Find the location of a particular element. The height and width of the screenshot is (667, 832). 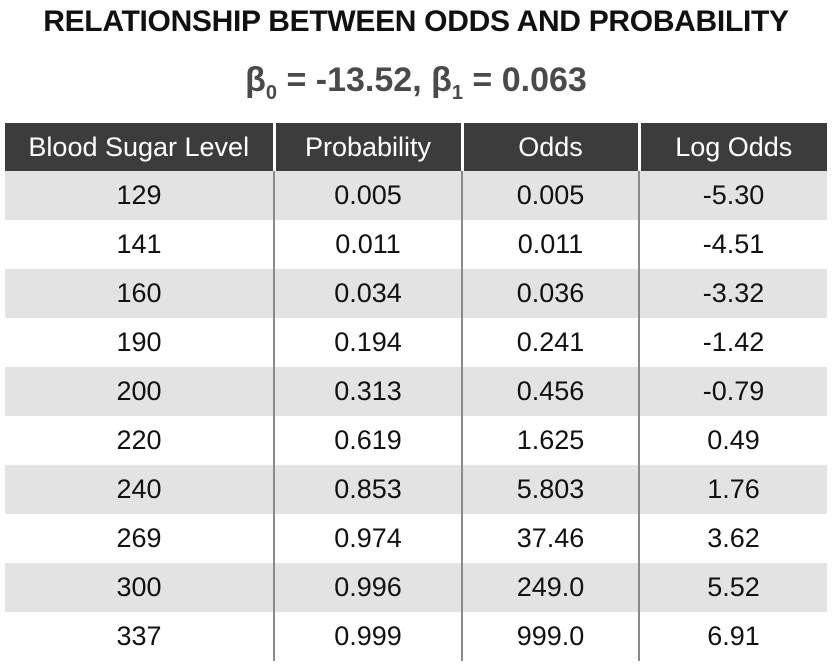

table-row: 337 0.999 999.0 6.91 is located at coordinates (416, 636).